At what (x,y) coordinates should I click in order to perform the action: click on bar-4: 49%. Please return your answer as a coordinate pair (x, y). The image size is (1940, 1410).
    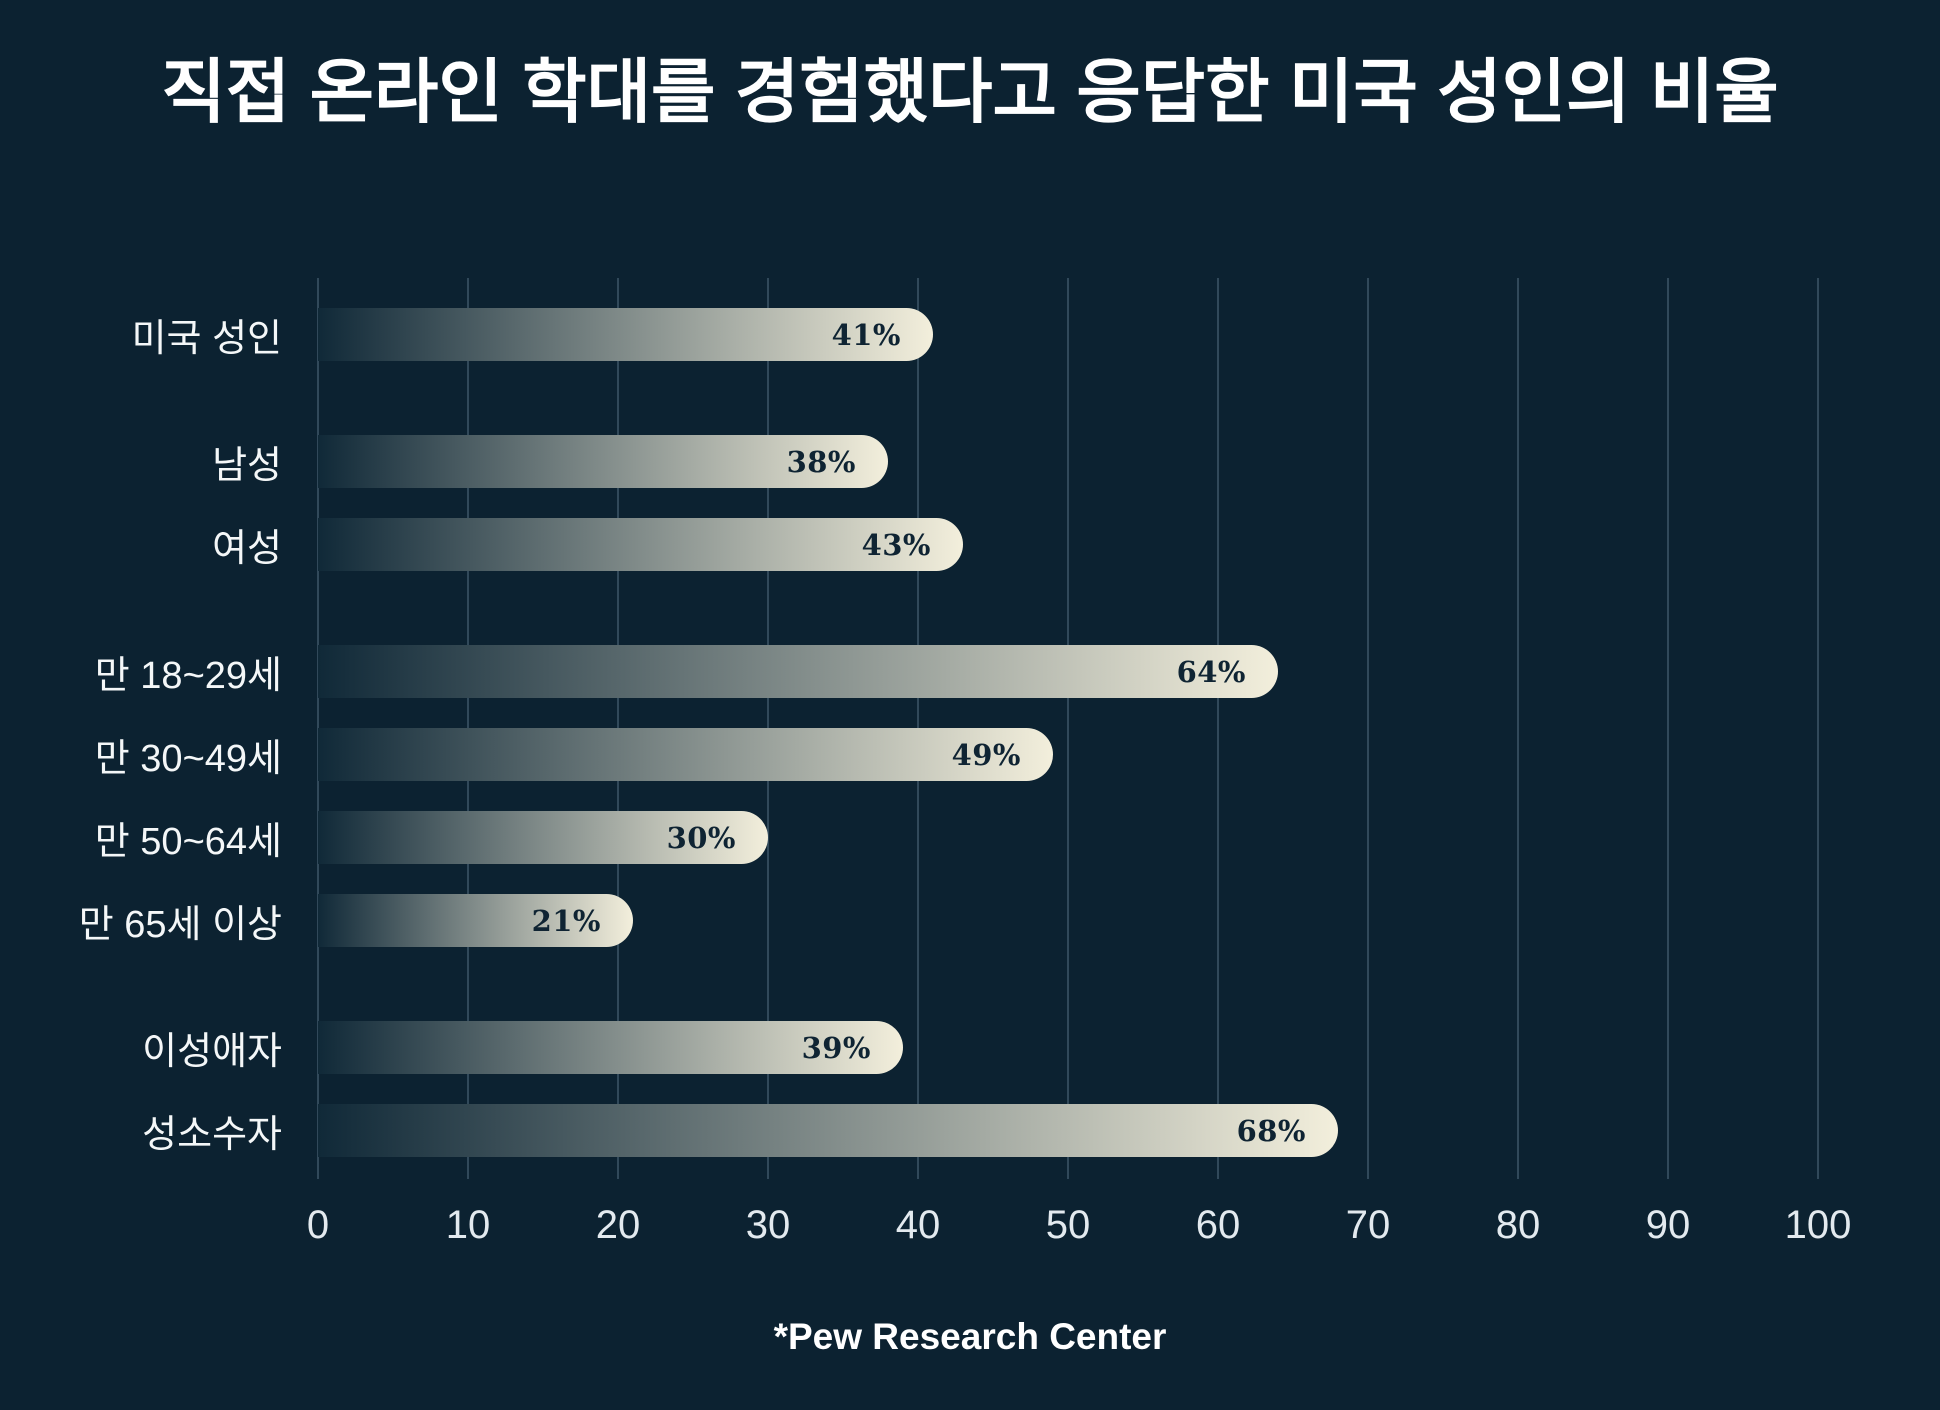
    Looking at the image, I should click on (685, 754).